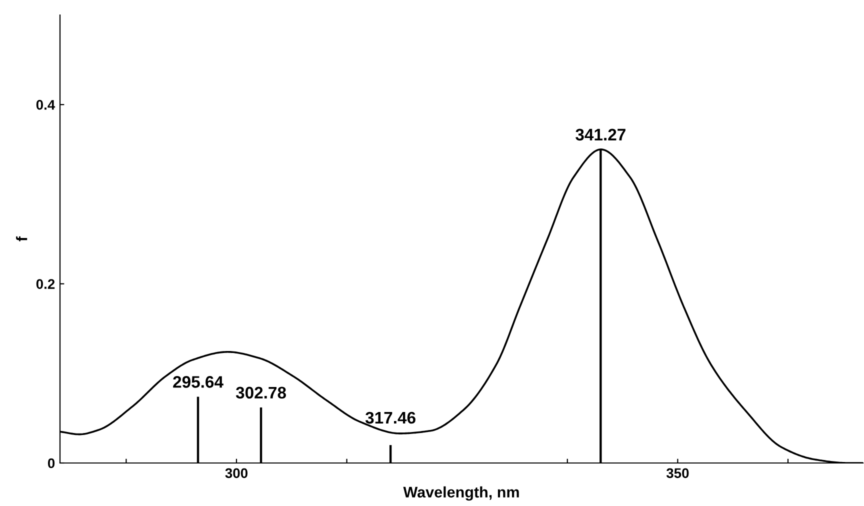  What do you see at coordinates (45, 284) in the screenshot?
I see `y-tick-label: 0.2` at bounding box center [45, 284].